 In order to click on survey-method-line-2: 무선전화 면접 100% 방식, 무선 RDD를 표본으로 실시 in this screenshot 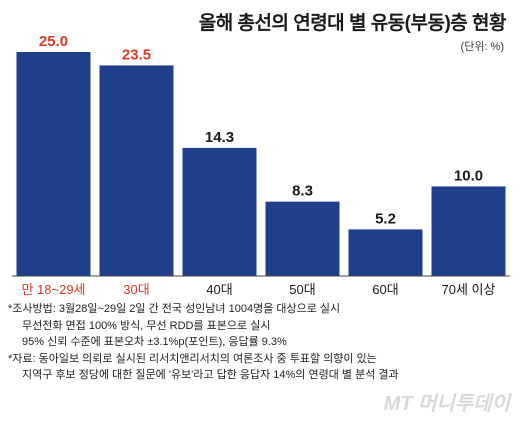, I will do `click(146, 325)`.